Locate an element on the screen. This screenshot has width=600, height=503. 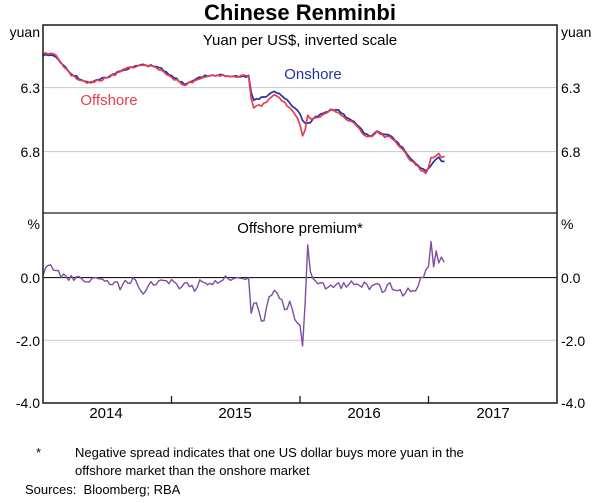
offshore-series-label: Offshore is located at coordinates (109, 100).